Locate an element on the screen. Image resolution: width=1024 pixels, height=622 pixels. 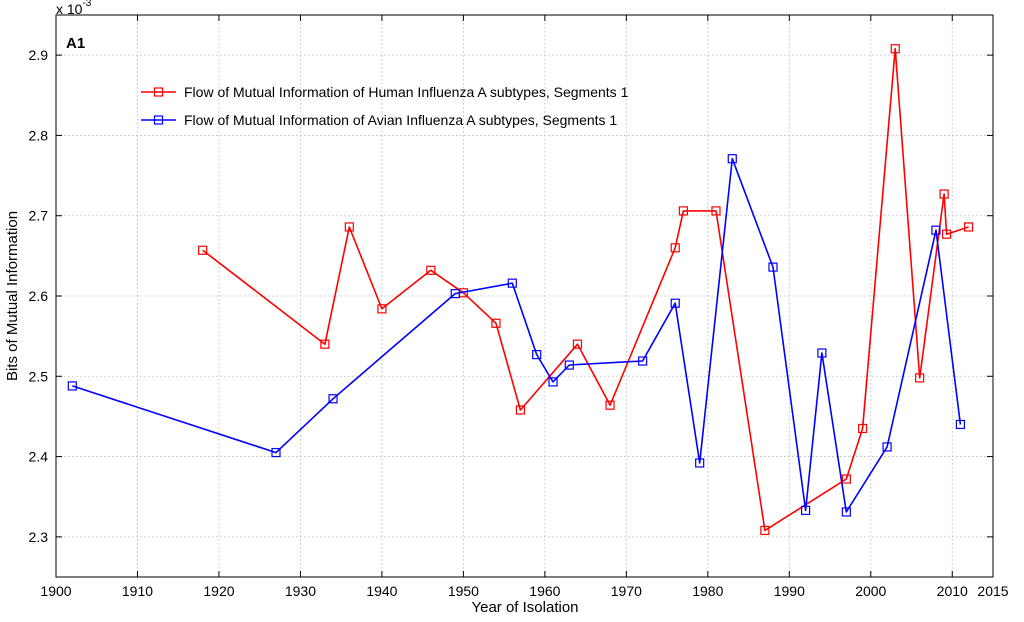
x-tick-label: 1970 is located at coordinates (626, 591).